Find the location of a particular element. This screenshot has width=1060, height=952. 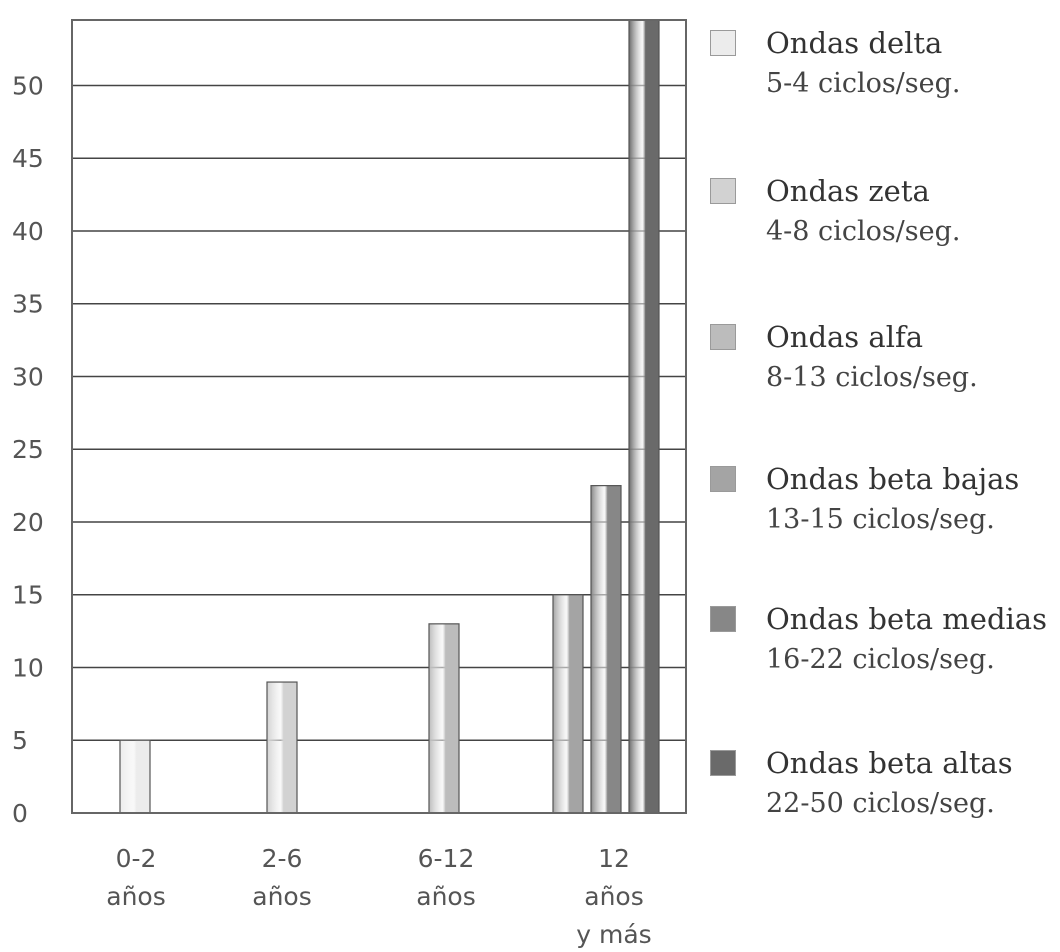

bar-ondas-beta-medias is located at coordinates (606, 649).